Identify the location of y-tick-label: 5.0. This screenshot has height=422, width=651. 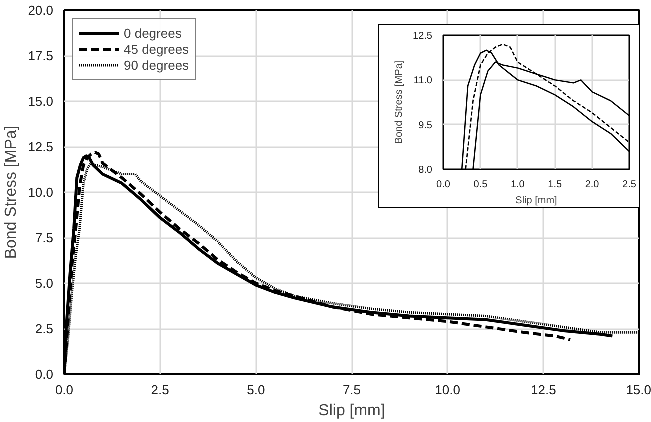
(44, 283).